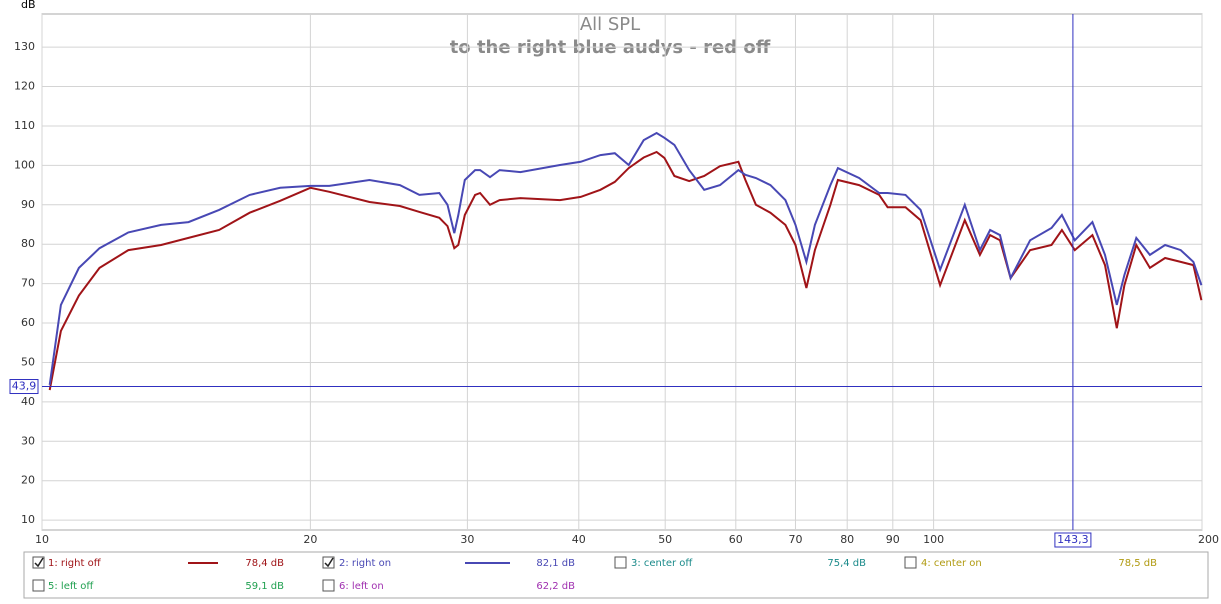  Describe the element at coordinates (28, 243) in the screenshot. I see `y-tick-label: 80` at that location.